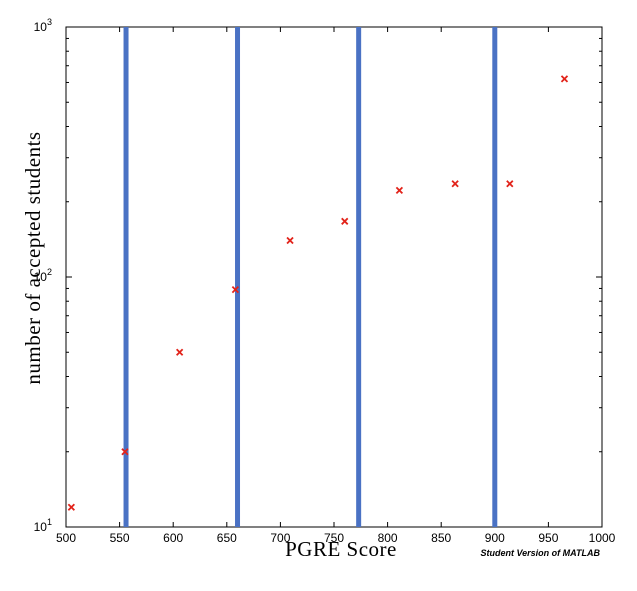 Image resolution: width=637 pixels, height=591 pixels. Describe the element at coordinates (280, 538) in the screenshot. I see `x-tick-label: 700` at that location.